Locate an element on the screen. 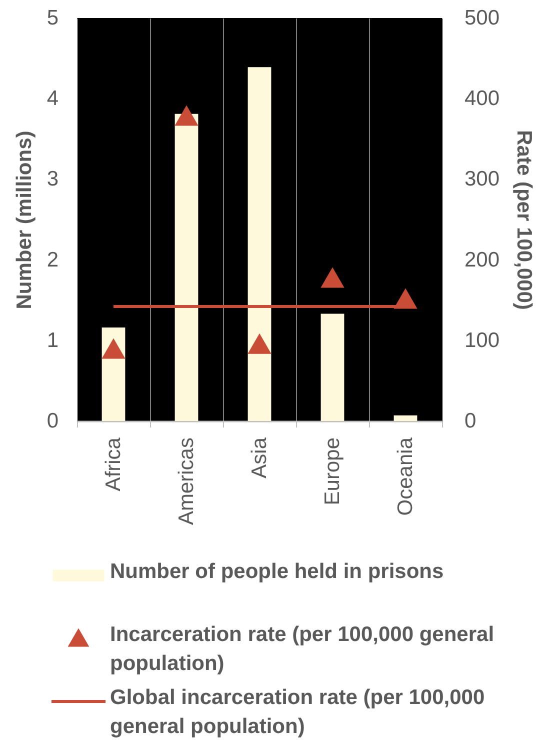 The width and height of the screenshot is (540, 740). y-axis-title: Number (millions) is located at coordinates (24, 220).